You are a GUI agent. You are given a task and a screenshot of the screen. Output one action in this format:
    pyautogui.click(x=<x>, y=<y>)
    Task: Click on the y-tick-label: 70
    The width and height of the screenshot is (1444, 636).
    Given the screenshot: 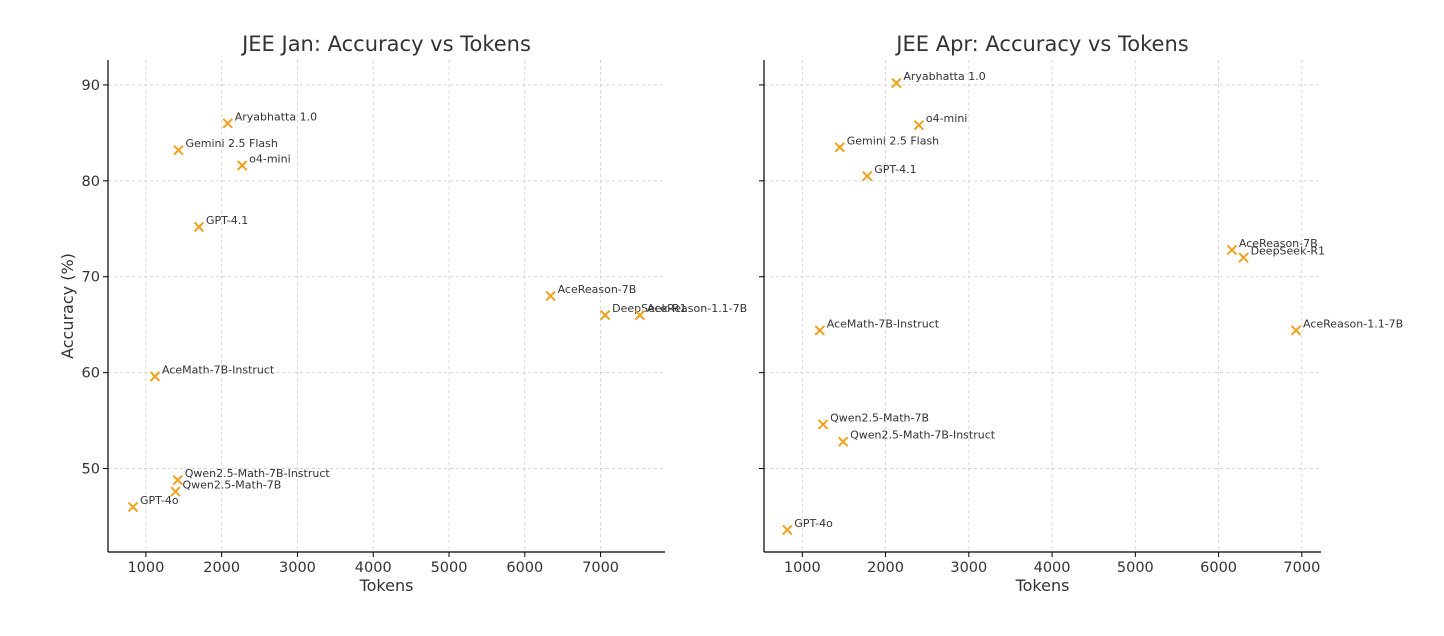 What is the action you would take?
    pyautogui.click(x=91, y=278)
    